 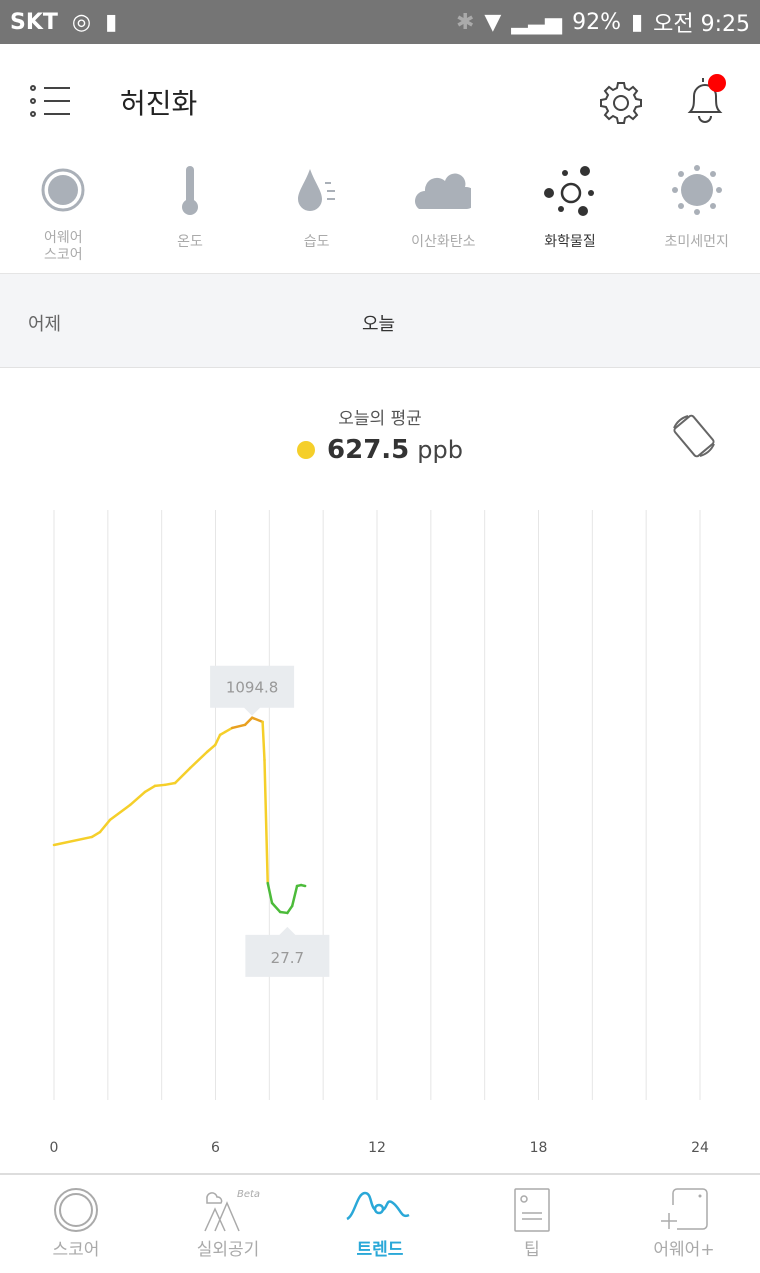 I want to click on category-tabs: 어웨어 스코어 온도 습도 이산화탄소 화학물질 초미세먼지, so click(x=380, y=214).